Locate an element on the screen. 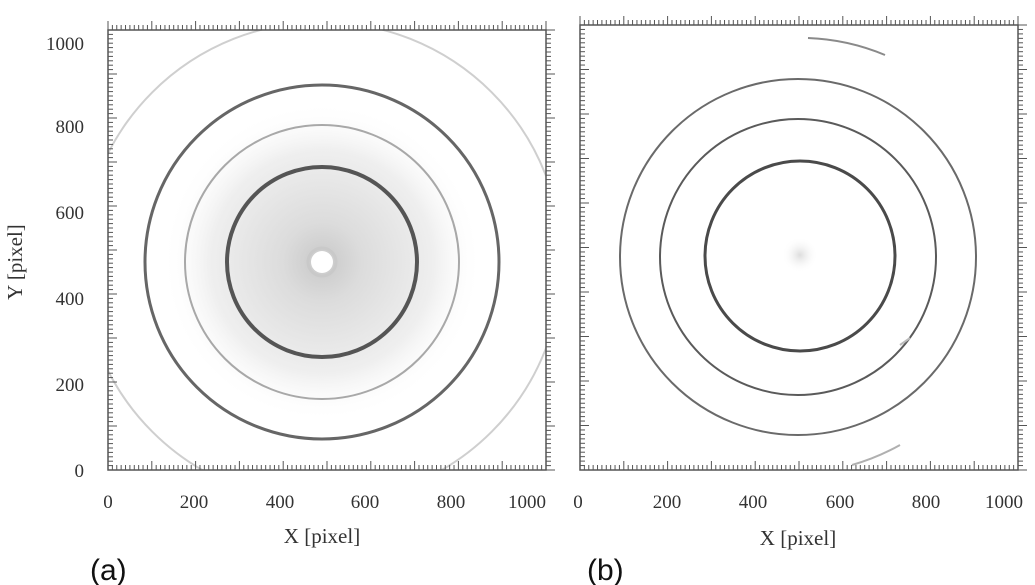 This screenshot has width=1035, height=585. panel-a-beam-stop is located at coordinates (322, 262).